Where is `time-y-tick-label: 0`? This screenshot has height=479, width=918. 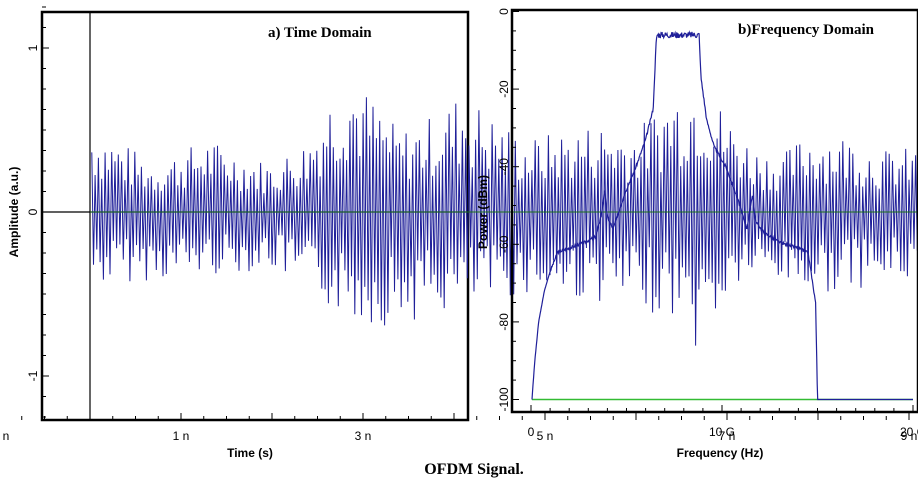
time-y-tick-label: 0 is located at coordinates (33, 211).